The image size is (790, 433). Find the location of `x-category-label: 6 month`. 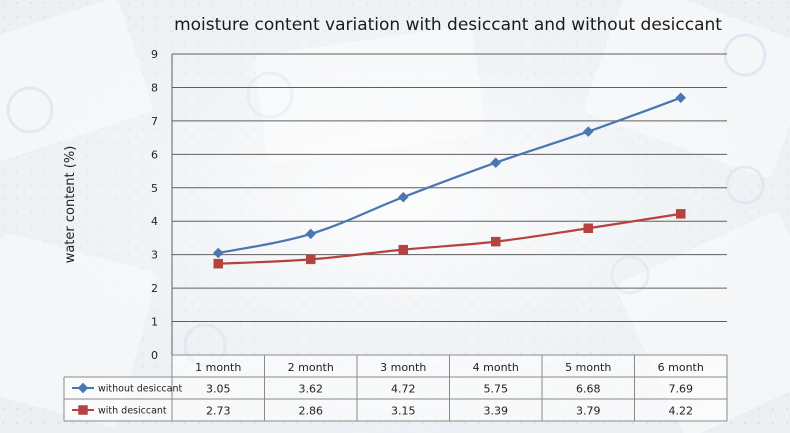

x-category-label: 6 month is located at coordinates (681, 367).